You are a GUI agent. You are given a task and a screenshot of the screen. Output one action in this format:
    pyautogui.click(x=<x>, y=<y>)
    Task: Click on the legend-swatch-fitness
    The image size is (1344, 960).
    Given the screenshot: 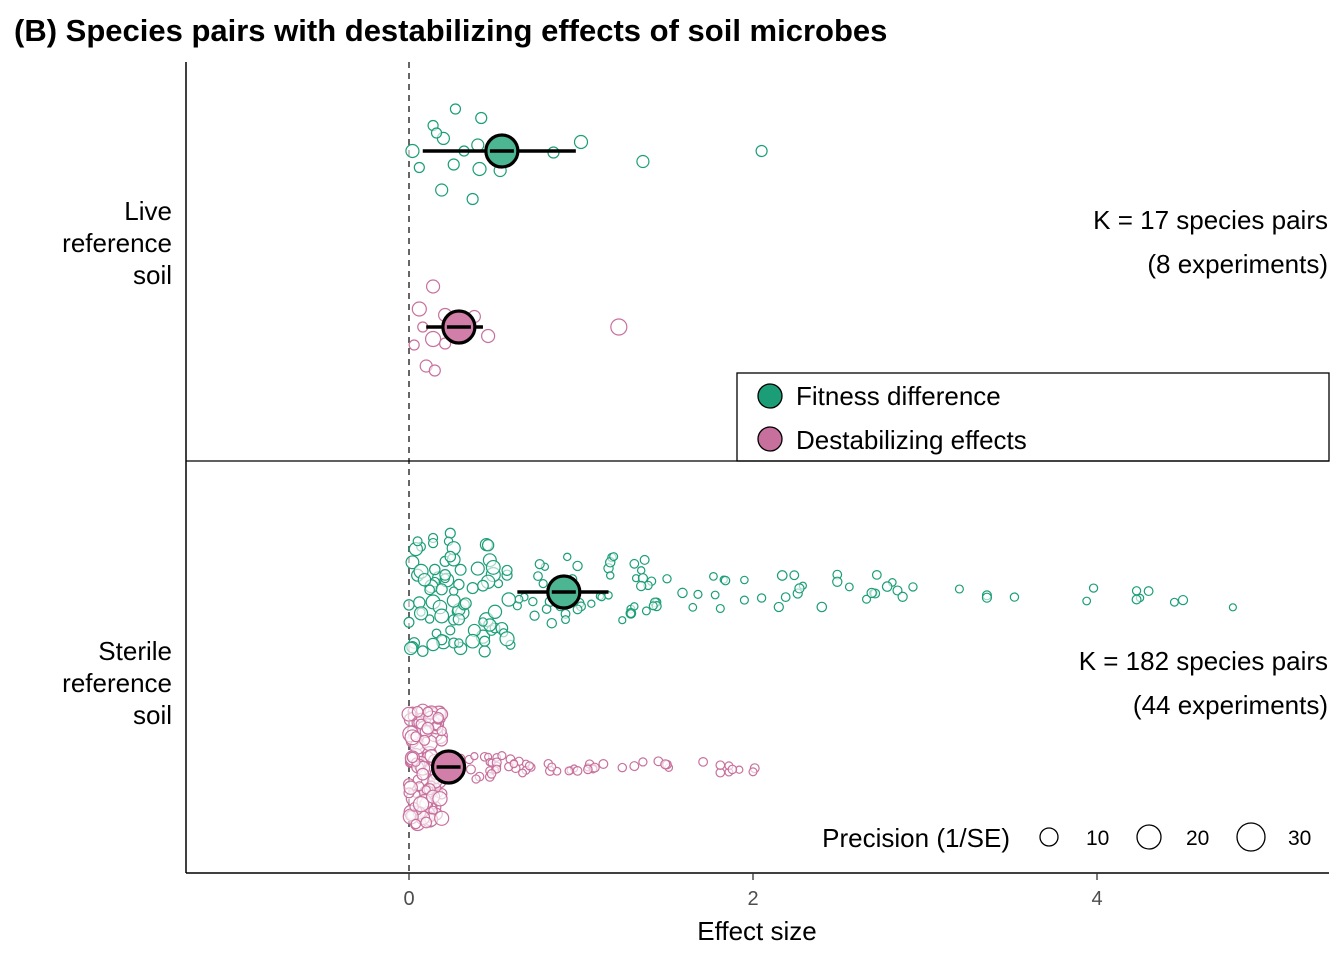 What is the action you would take?
    pyautogui.click(x=770, y=396)
    